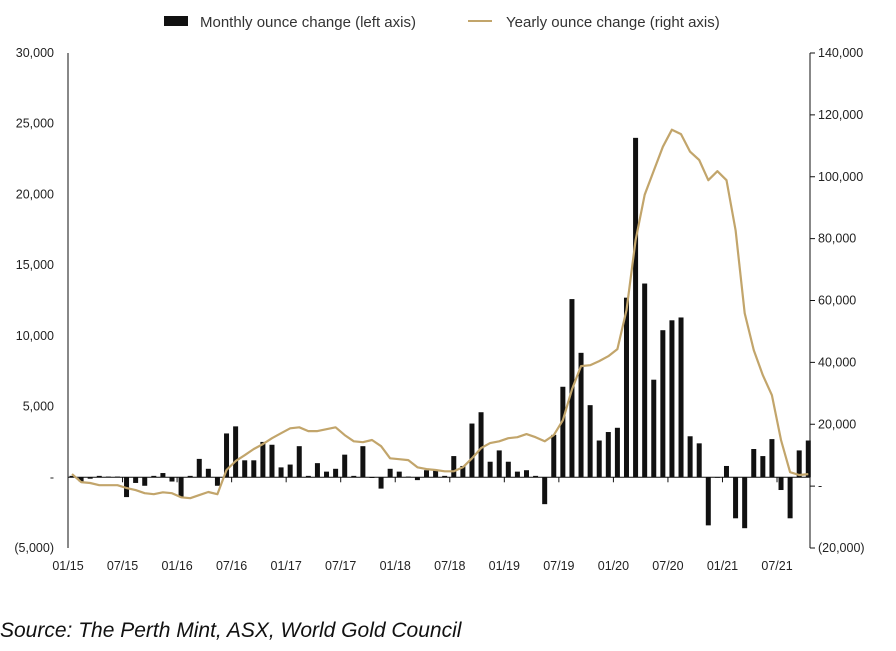  What do you see at coordinates (837, 239) in the screenshot?
I see `right-tick-label: 80,000` at bounding box center [837, 239].